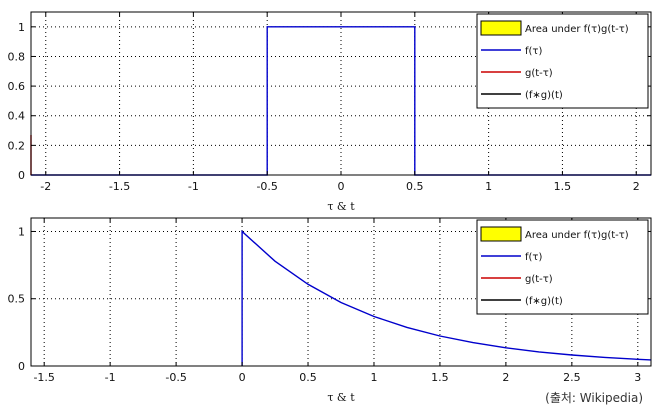  Describe the element at coordinates (637, 377) in the screenshot. I see `x-tick-label: 3` at that location.